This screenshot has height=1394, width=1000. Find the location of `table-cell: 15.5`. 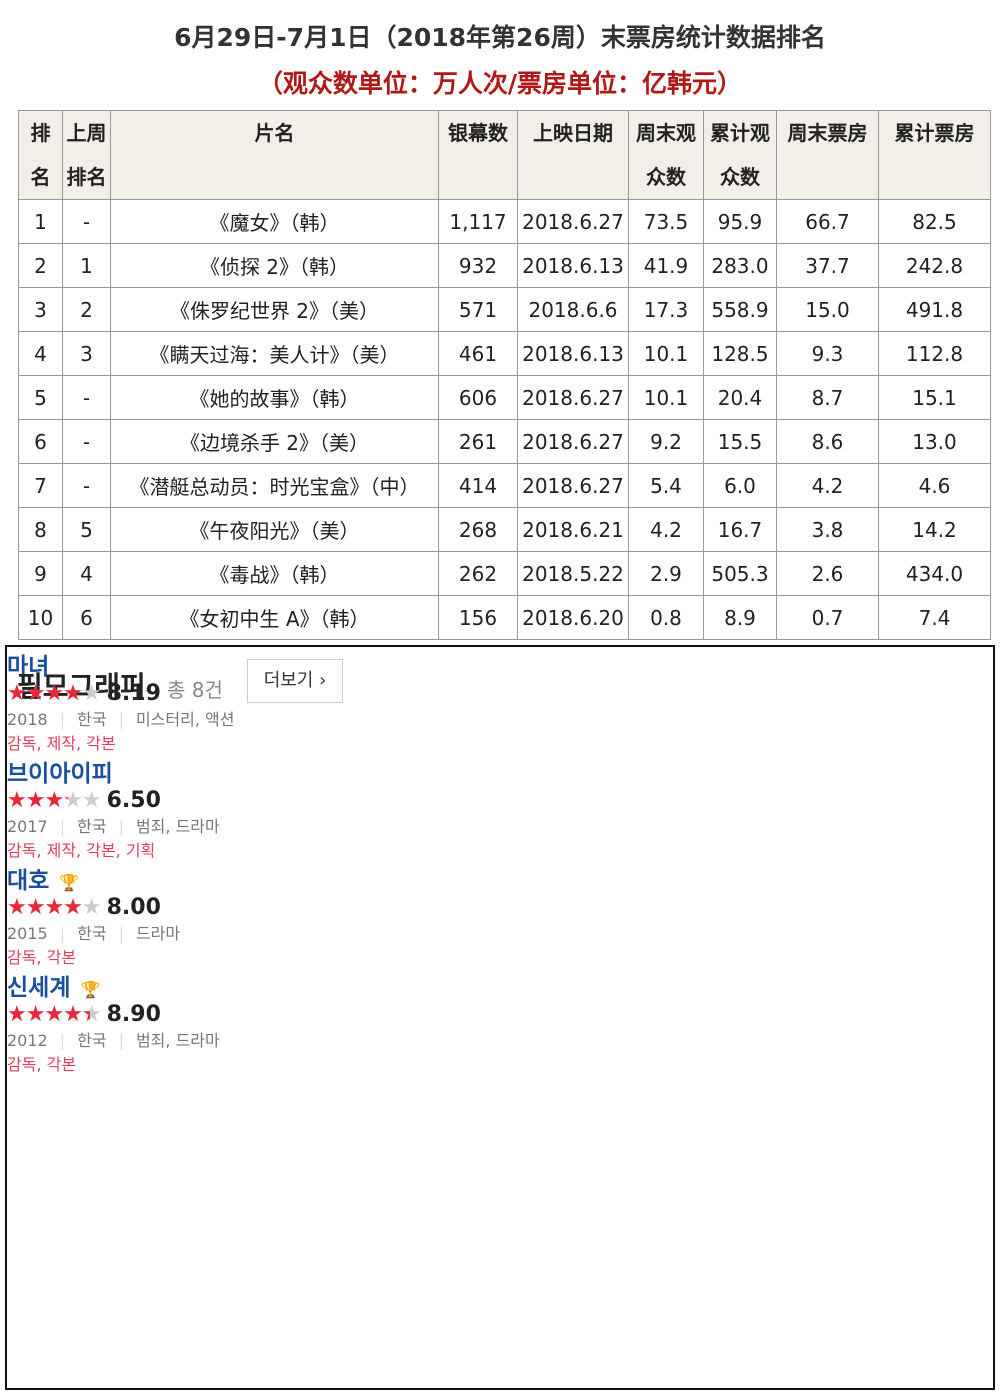

table-cell: 15.5 is located at coordinates (740, 441).